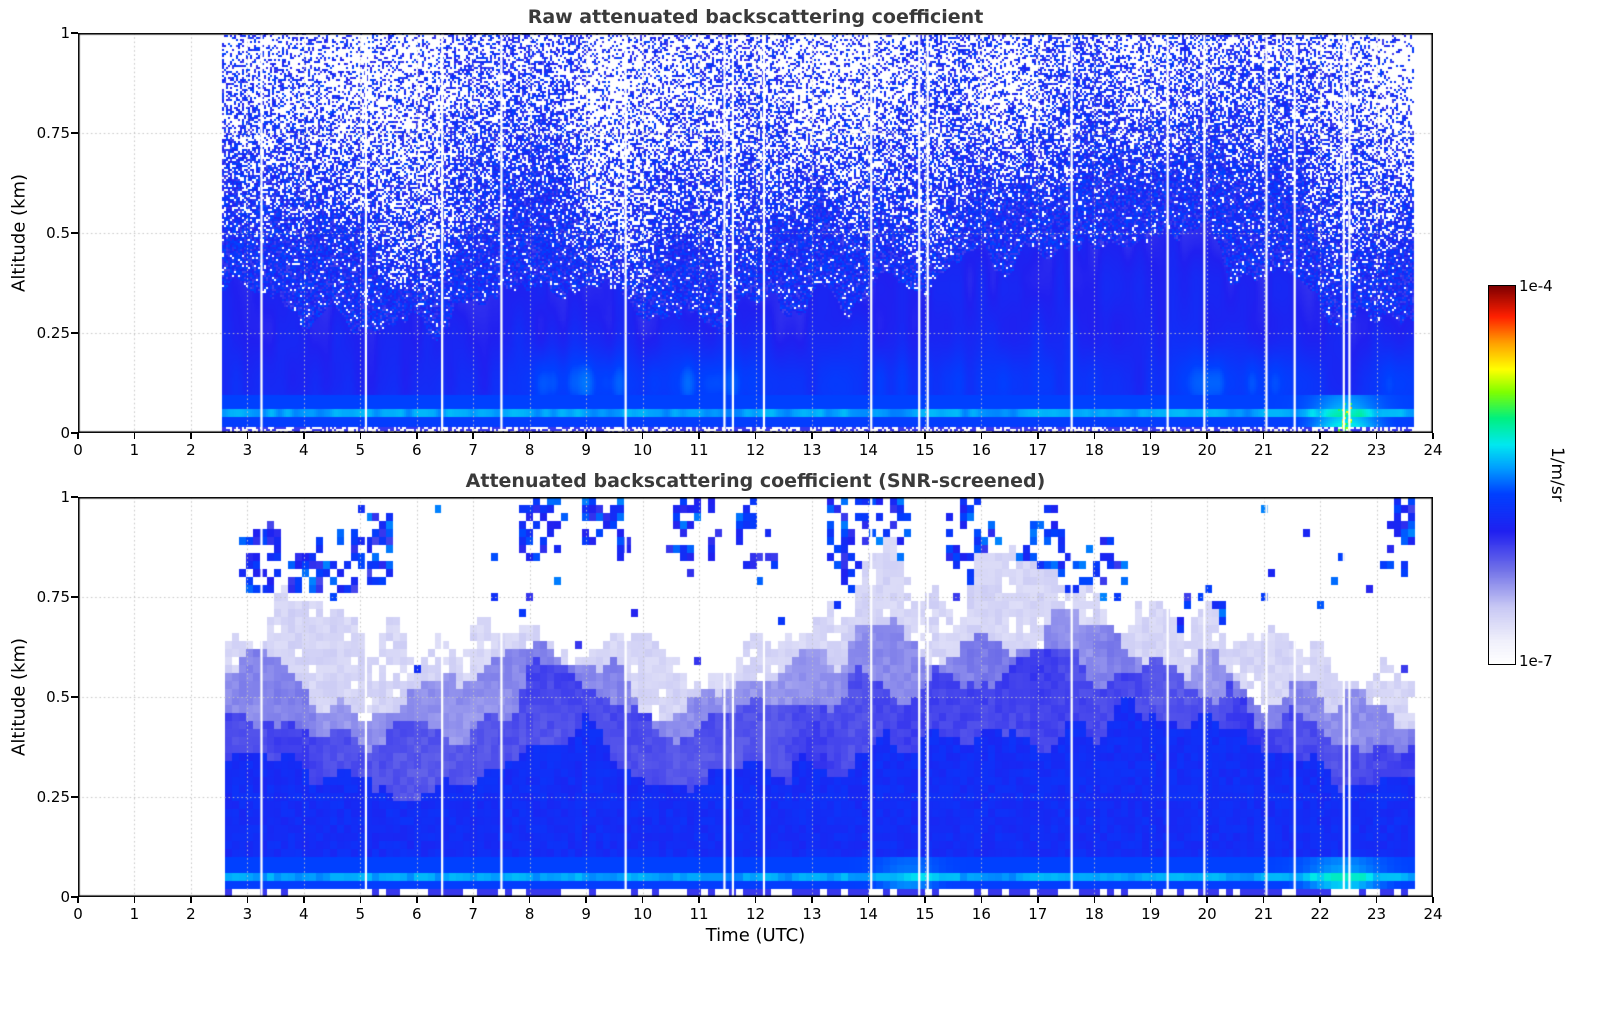 This screenshot has height=1020, width=1621. What do you see at coordinates (643, 450) in the screenshot?
I see `x-tick-label: 10` at bounding box center [643, 450].